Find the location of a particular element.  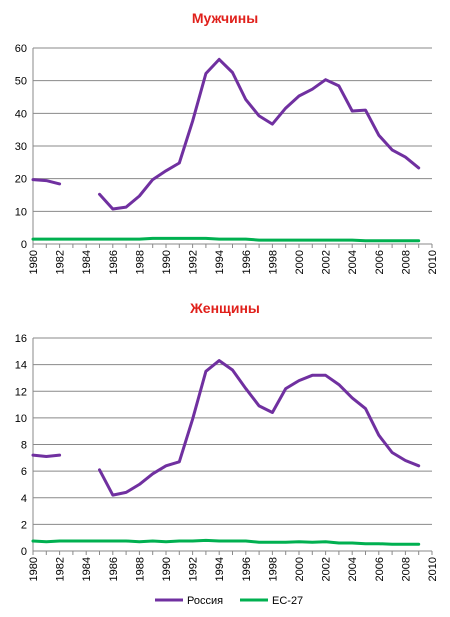

y-tick-label: 12 is located at coordinates (21, 392).